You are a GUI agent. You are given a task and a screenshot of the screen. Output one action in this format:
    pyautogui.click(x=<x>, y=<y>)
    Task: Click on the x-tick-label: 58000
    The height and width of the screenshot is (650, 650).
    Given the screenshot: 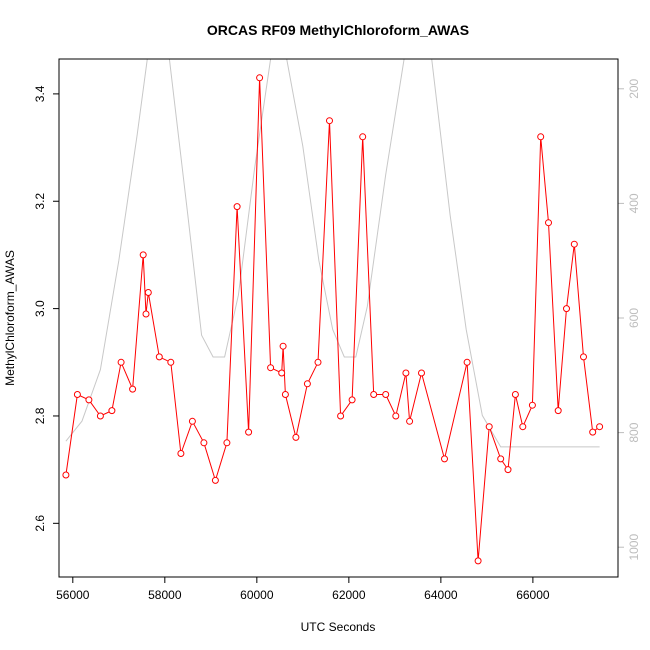 What is the action you would take?
    pyautogui.click(x=165, y=595)
    